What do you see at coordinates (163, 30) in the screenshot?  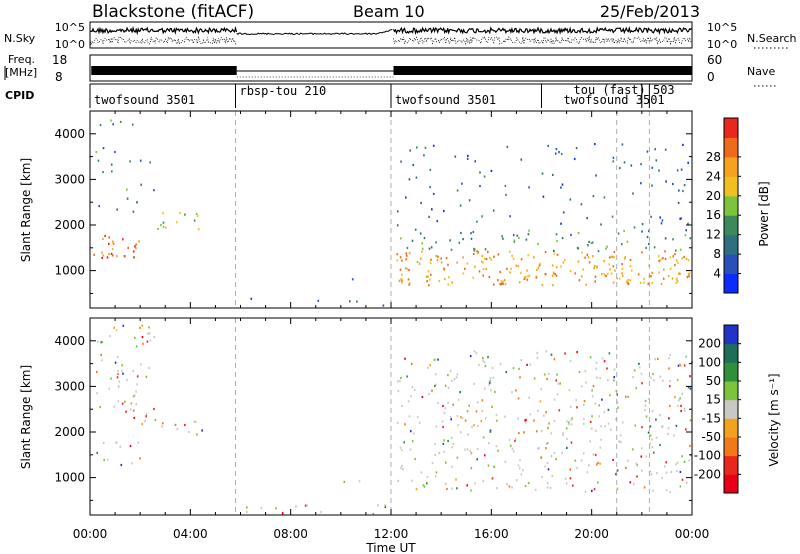 I see `nsky-trace-sky` at bounding box center [163, 30].